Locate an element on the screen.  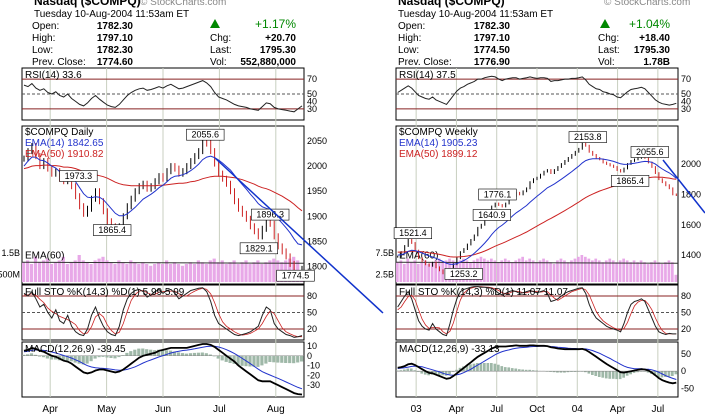
price-annotation: 1774.5 is located at coordinates (296, 276).